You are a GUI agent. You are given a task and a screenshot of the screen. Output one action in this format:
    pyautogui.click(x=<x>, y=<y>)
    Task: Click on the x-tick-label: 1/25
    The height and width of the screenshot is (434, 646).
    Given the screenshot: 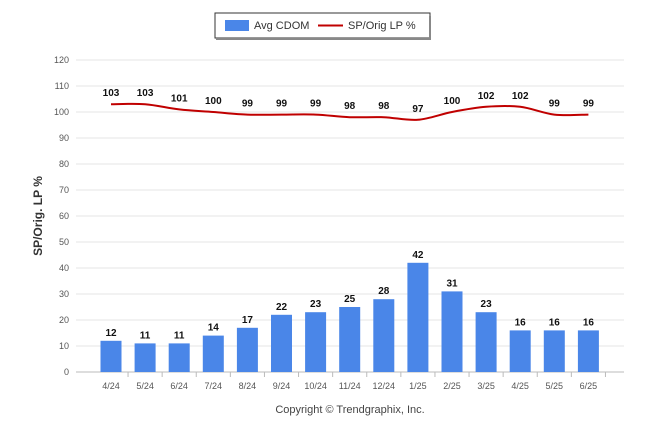 What is the action you would take?
    pyautogui.click(x=418, y=386)
    